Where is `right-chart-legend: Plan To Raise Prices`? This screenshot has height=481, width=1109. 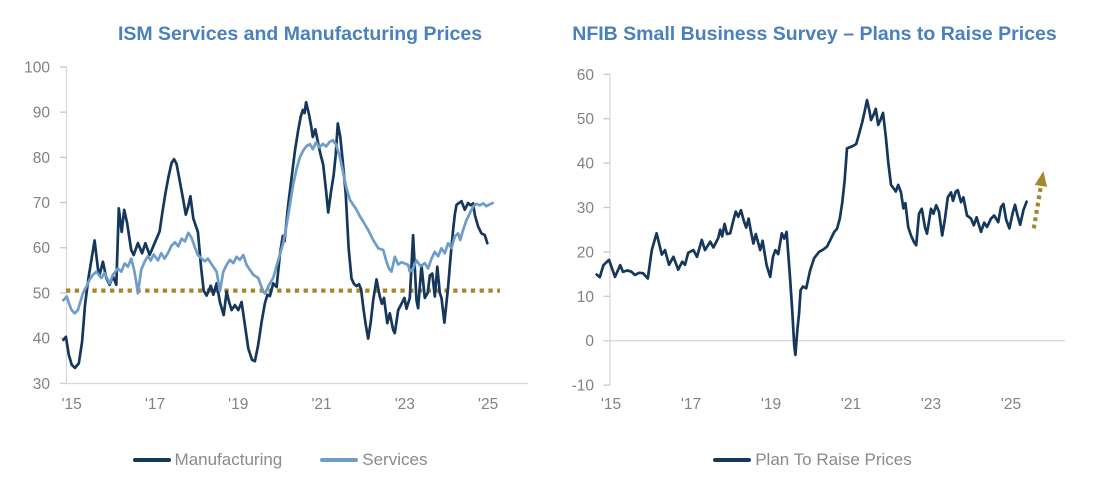
right-chart-legend: Plan To Raise Prices is located at coordinates (812, 460).